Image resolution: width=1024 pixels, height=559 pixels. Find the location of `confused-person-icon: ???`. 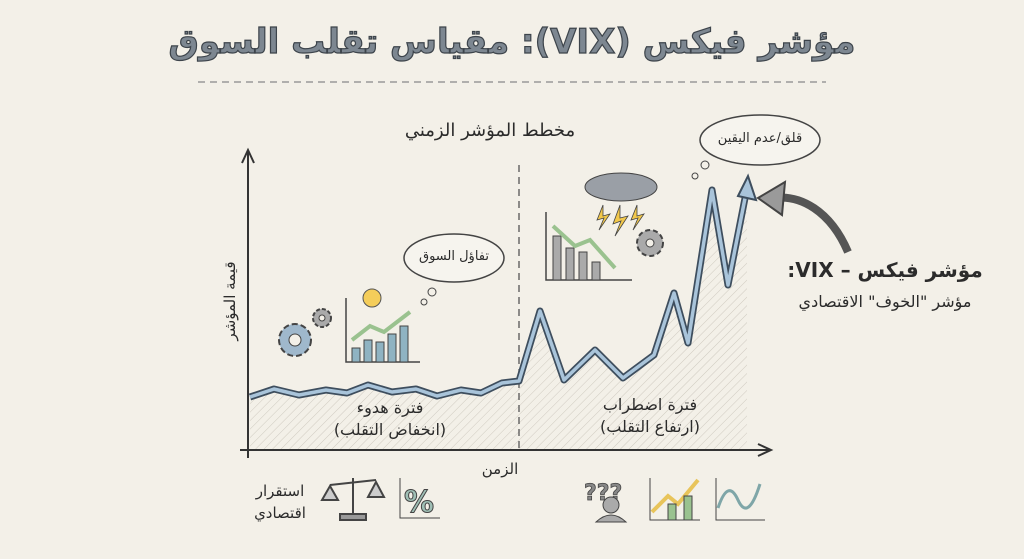

confused-person-icon: ??? is located at coordinates (606, 502).